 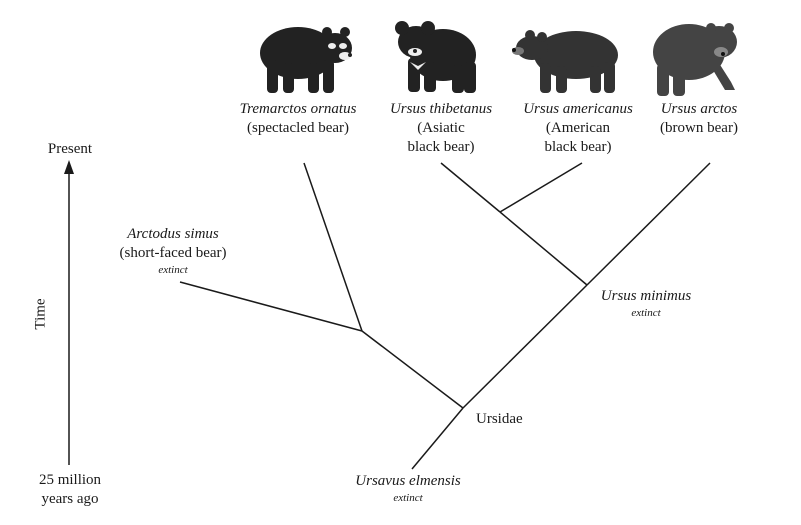 I want to click on axis-time-label: Time, so click(x=40, y=314).